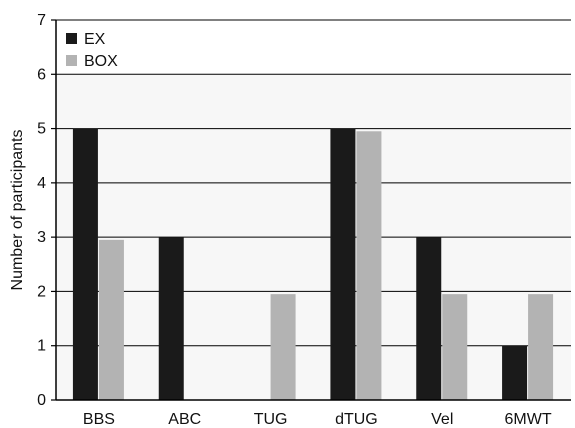  I want to click on bar-ex-dtug, so click(343, 264).